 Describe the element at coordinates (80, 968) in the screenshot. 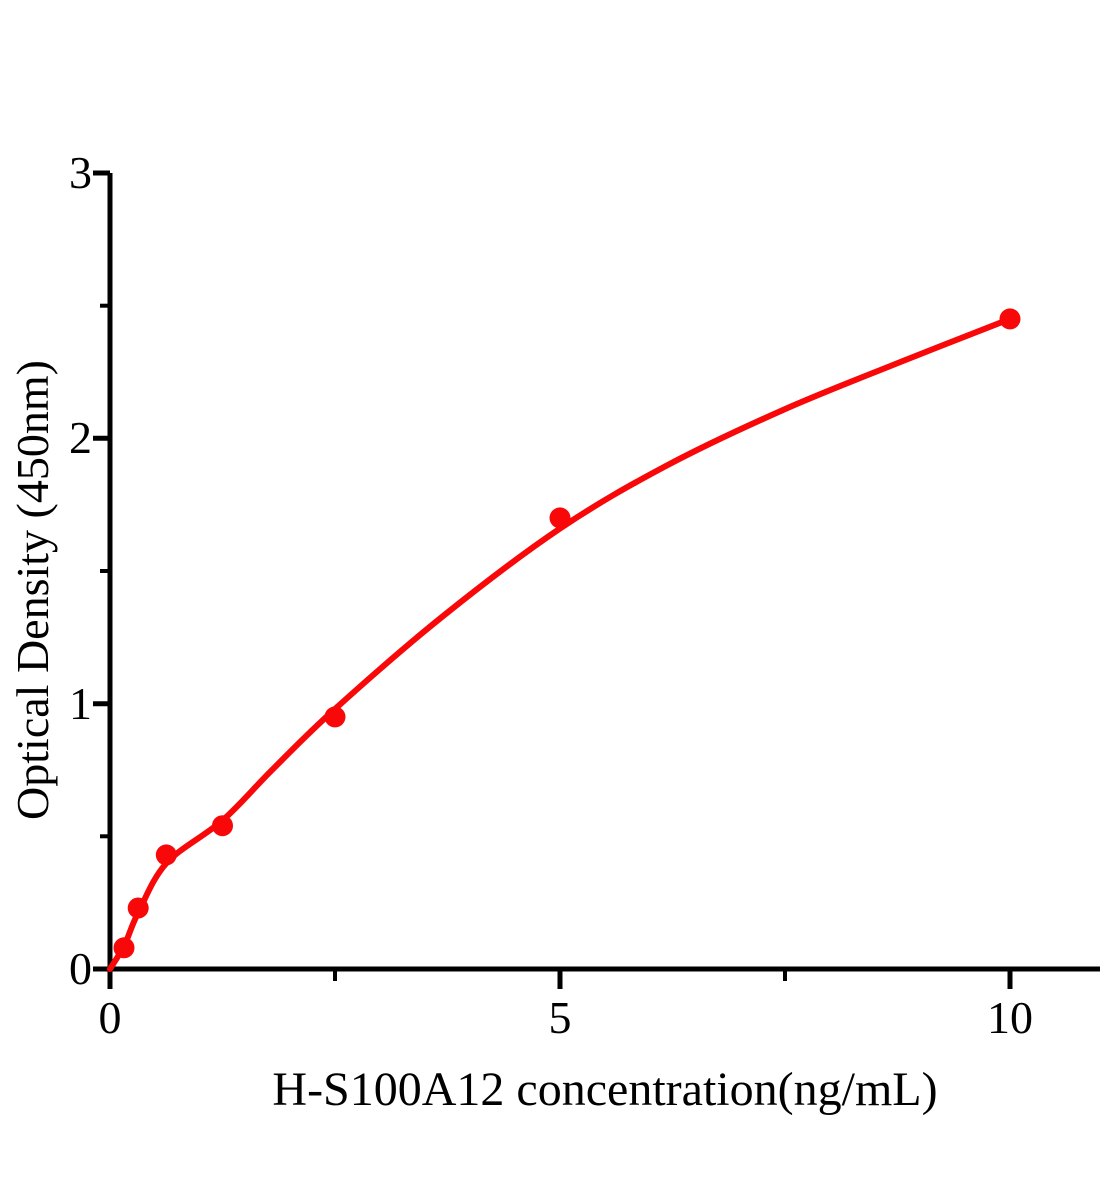

I see `y-tick-label-0: 0` at that location.